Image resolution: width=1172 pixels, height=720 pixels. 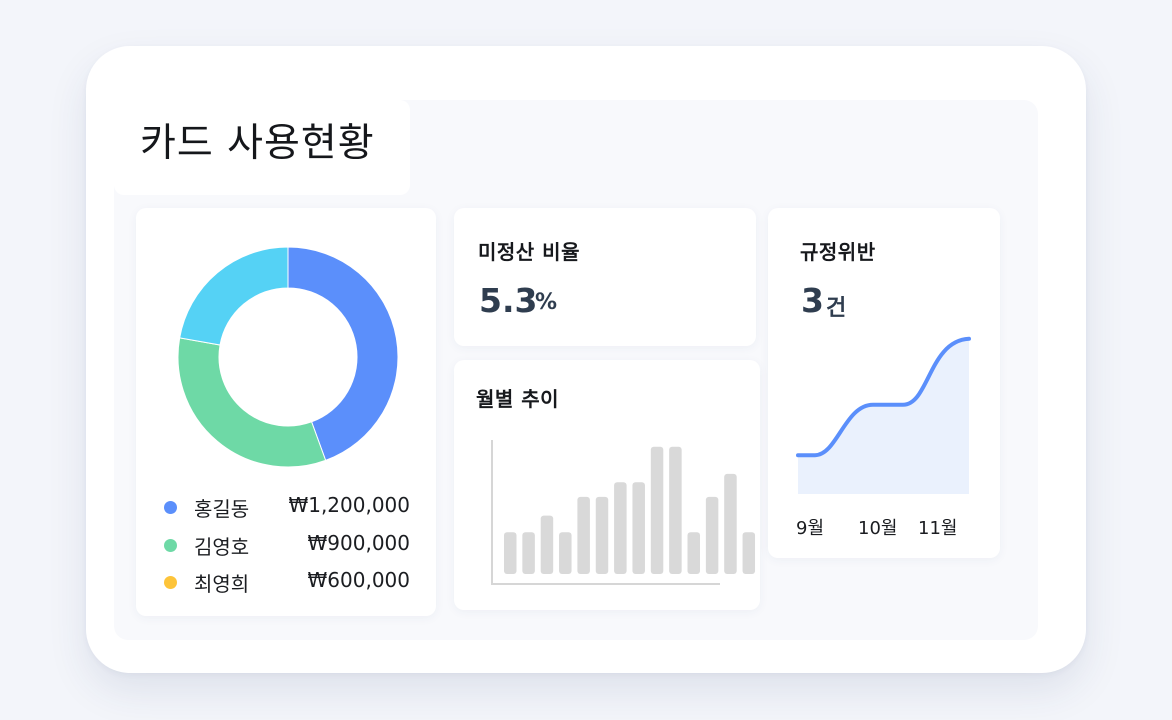 What do you see at coordinates (529, 252) in the screenshot?
I see `rate-card-title: 미정산 비율` at bounding box center [529, 252].